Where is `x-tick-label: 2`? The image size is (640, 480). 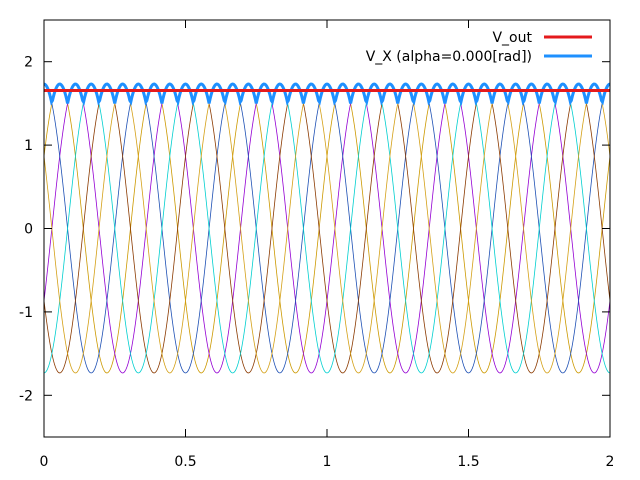 x-tick-label: 2 is located at coordinates (610, 462).